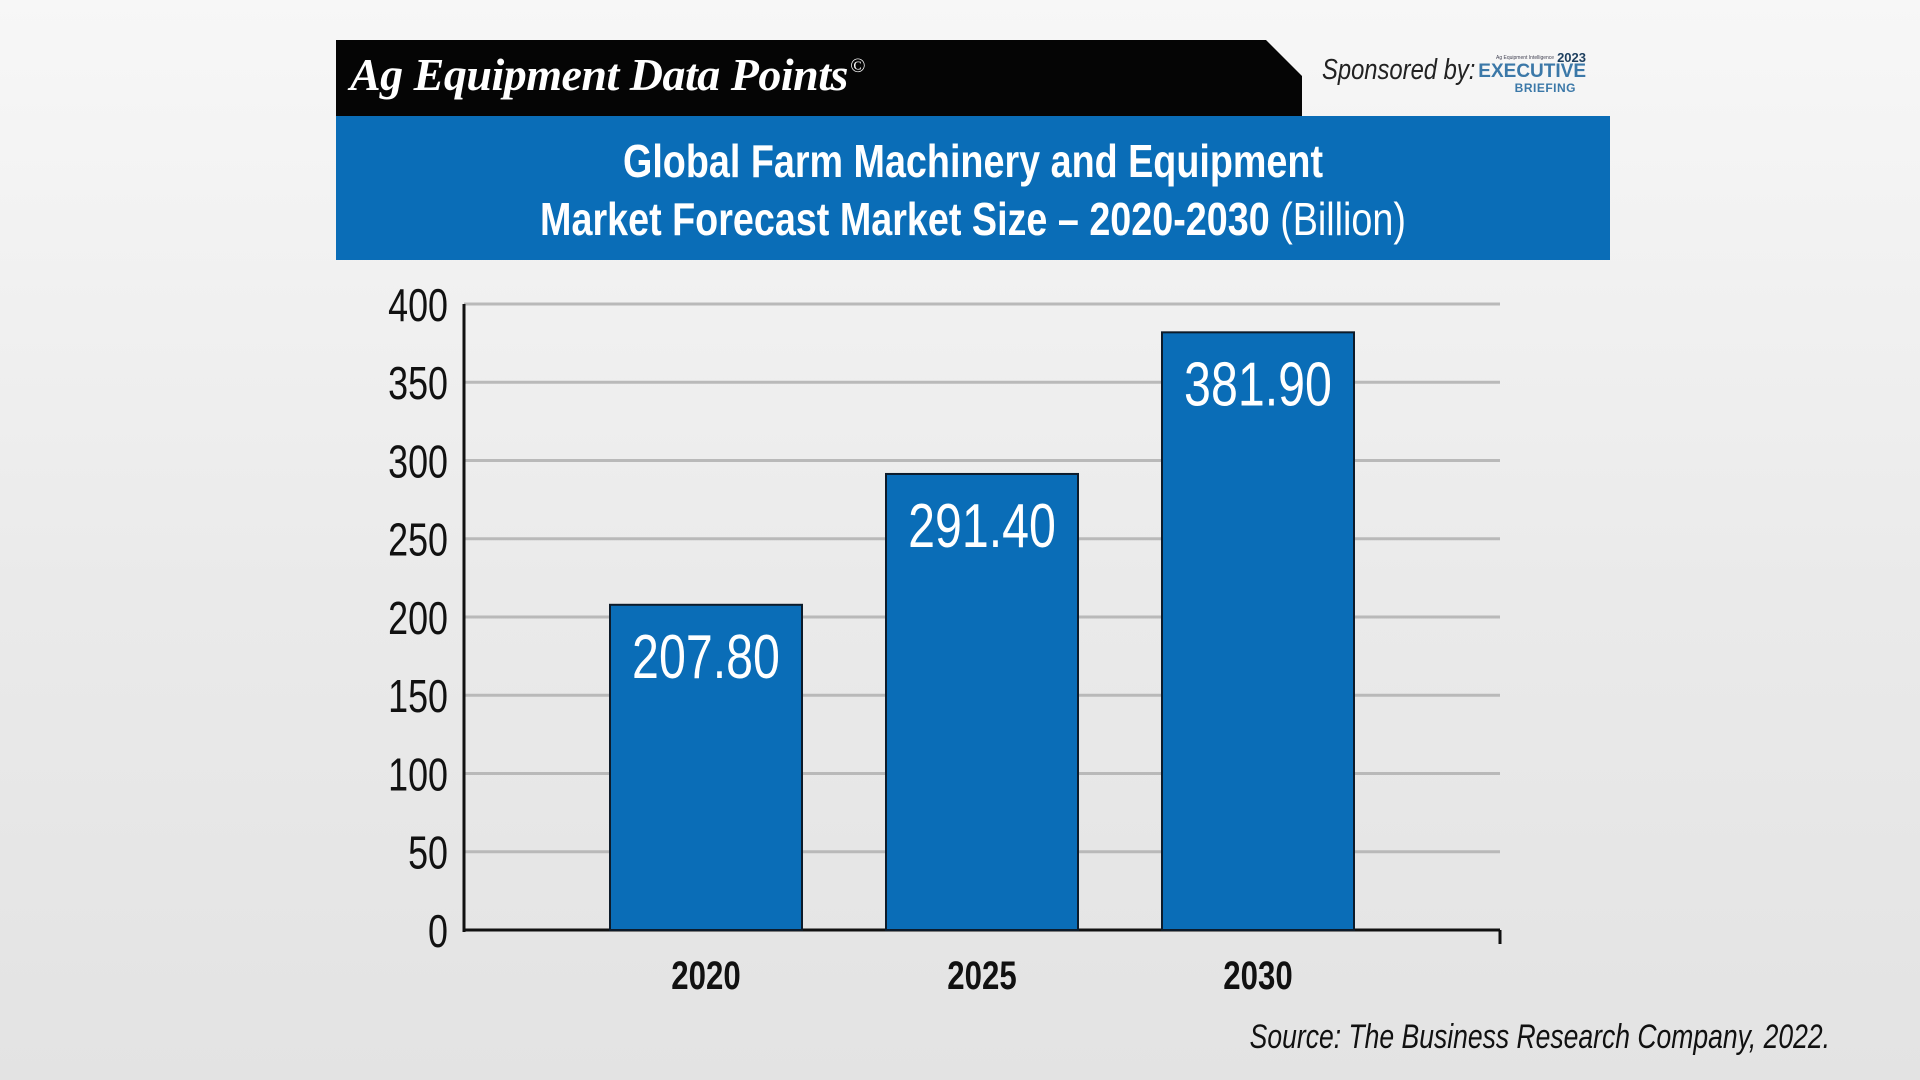  I want to click on sponsor-logo-line1: EXECUTIVE, so click(1532, 71).